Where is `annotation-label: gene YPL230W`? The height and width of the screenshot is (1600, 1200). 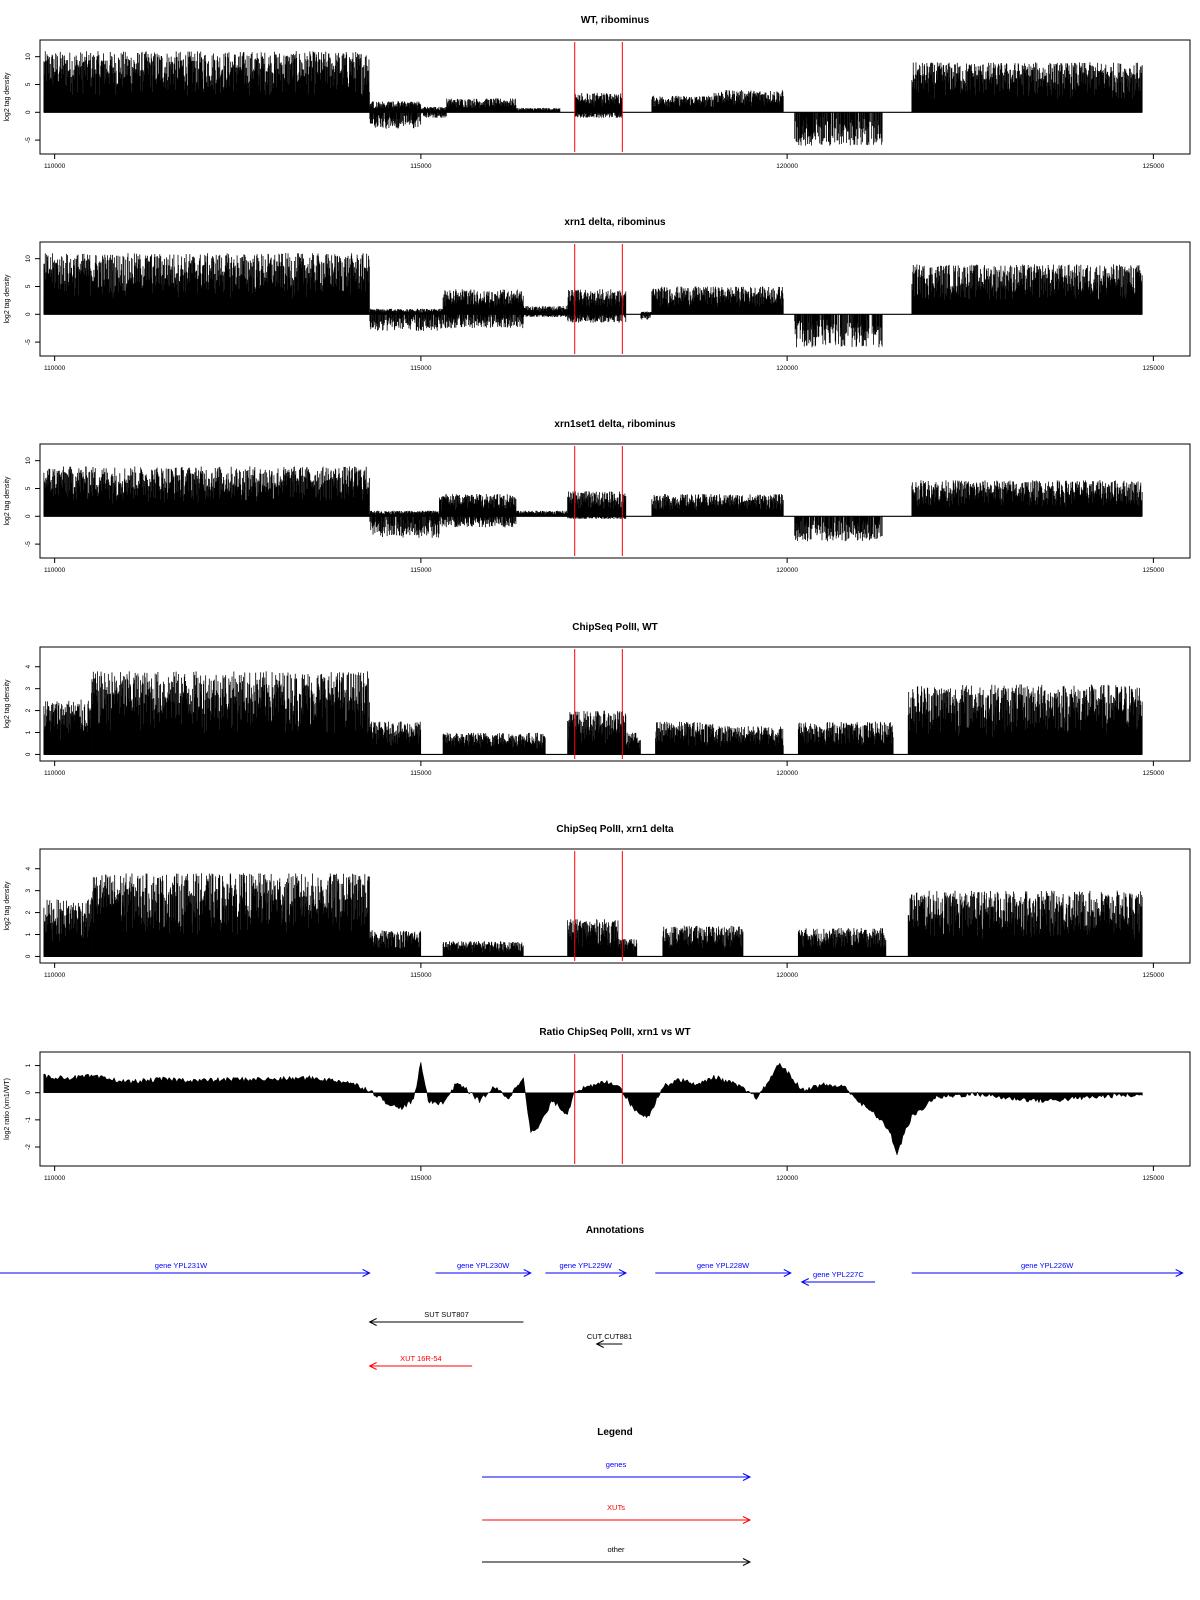 annotation-label: gene YPL230W is located at coordinates (483, 1265).